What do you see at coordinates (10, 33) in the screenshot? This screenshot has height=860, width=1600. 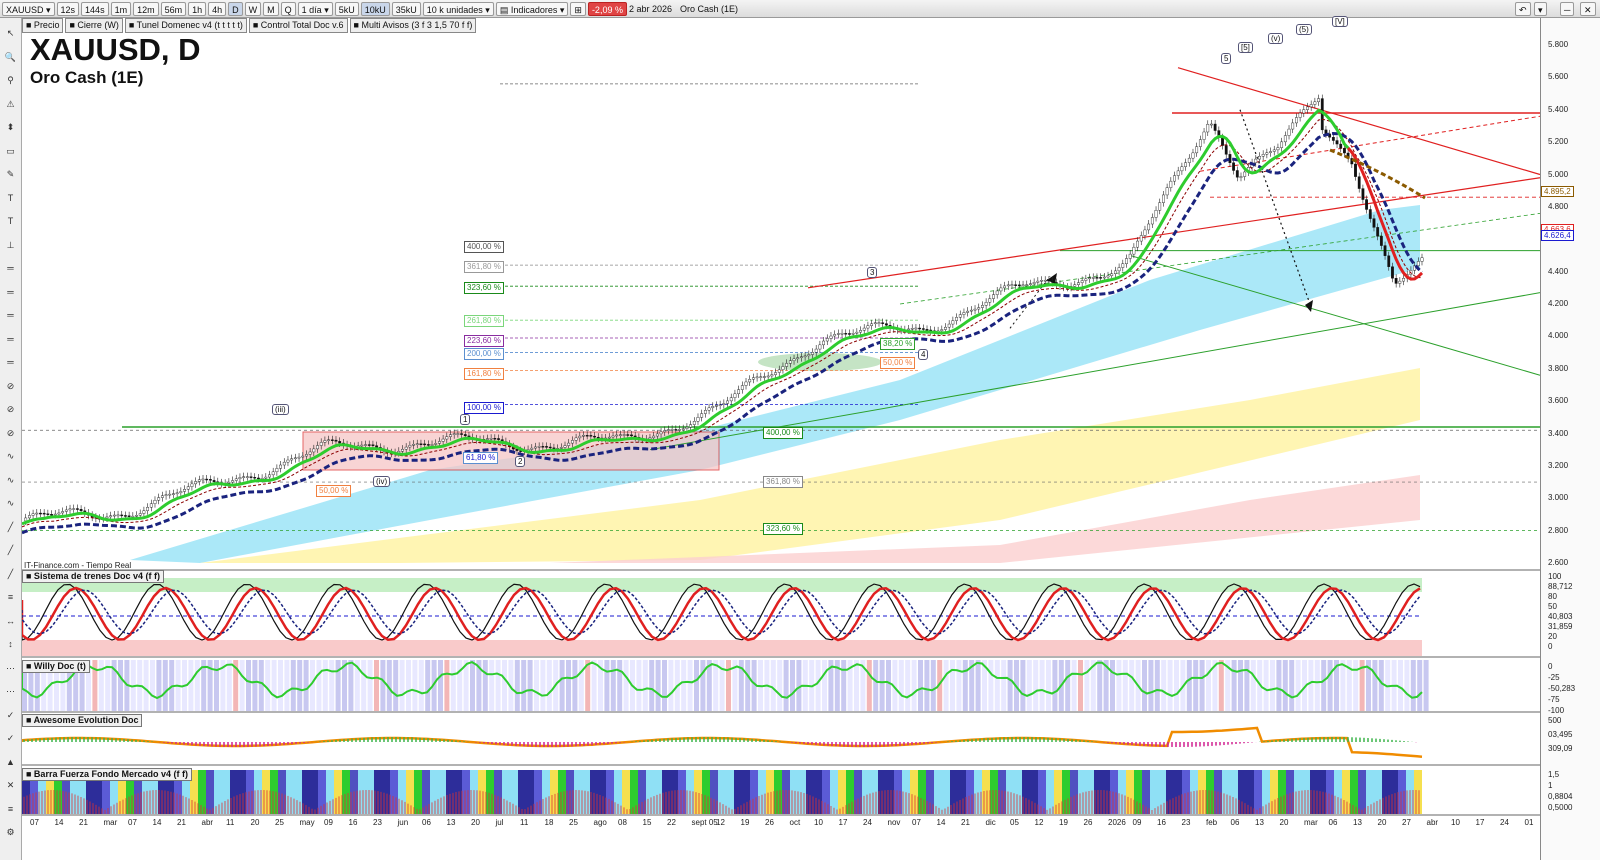 I see `tool-icon-0: ↖` at bounding box center [10, 33].